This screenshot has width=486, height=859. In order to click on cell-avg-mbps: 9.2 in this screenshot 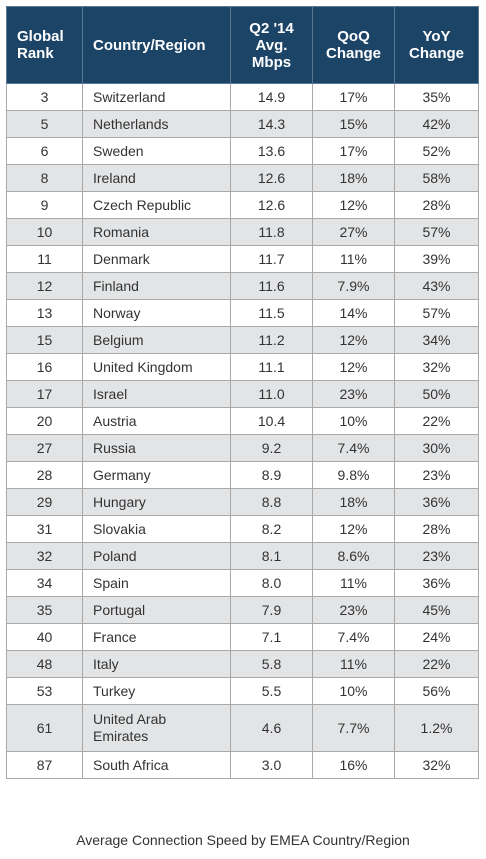, I will do `click(271, 448)`.